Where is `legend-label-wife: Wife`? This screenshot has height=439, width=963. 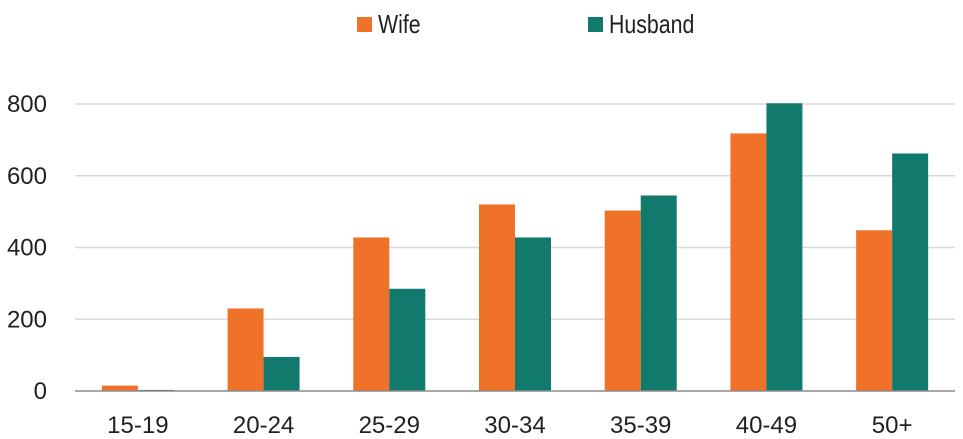
legend-label-wife: Wife is located at coordinates (399, 24).